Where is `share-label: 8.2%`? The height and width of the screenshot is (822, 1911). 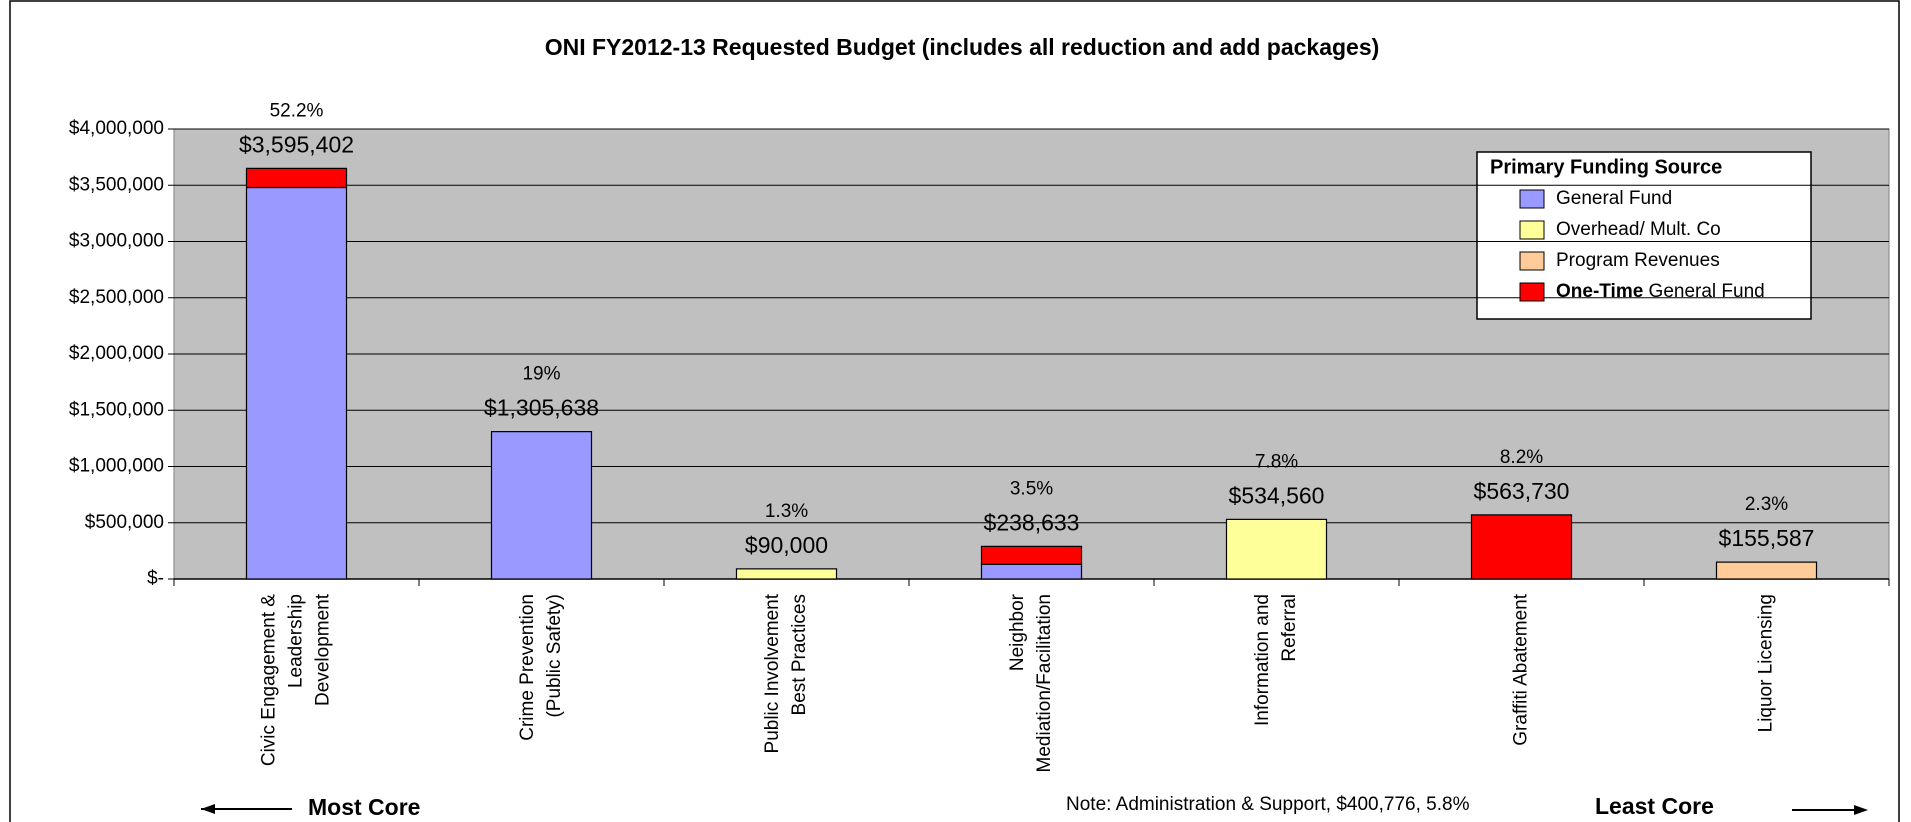
share-label: 8.2% is located at coordinates (1521, 457).